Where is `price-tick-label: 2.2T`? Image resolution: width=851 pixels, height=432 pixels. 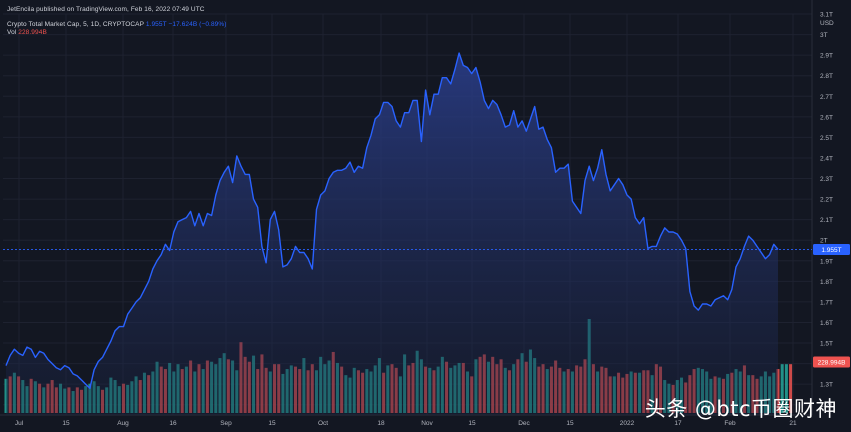 price-tick-label: 2.2T is located at coordinates (826, 200).